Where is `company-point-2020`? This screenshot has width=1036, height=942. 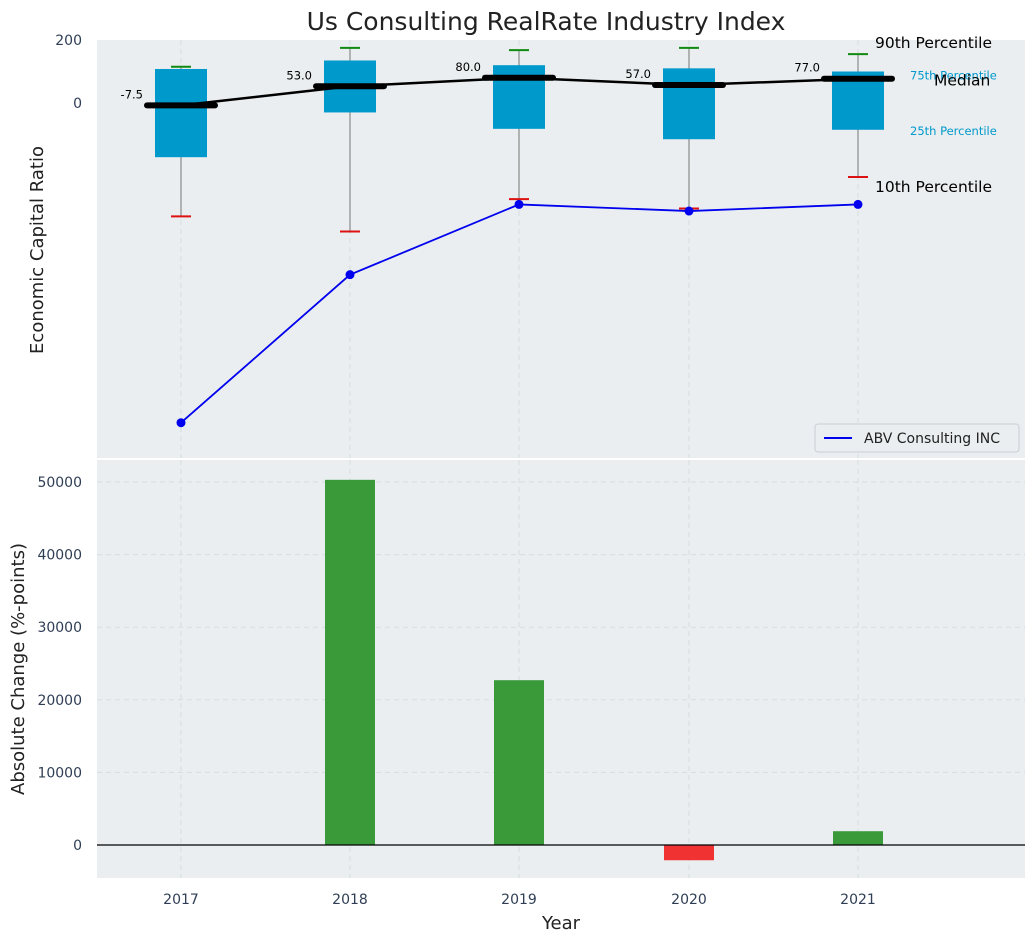 company-point-2020 is located at coordinates (689, 211).